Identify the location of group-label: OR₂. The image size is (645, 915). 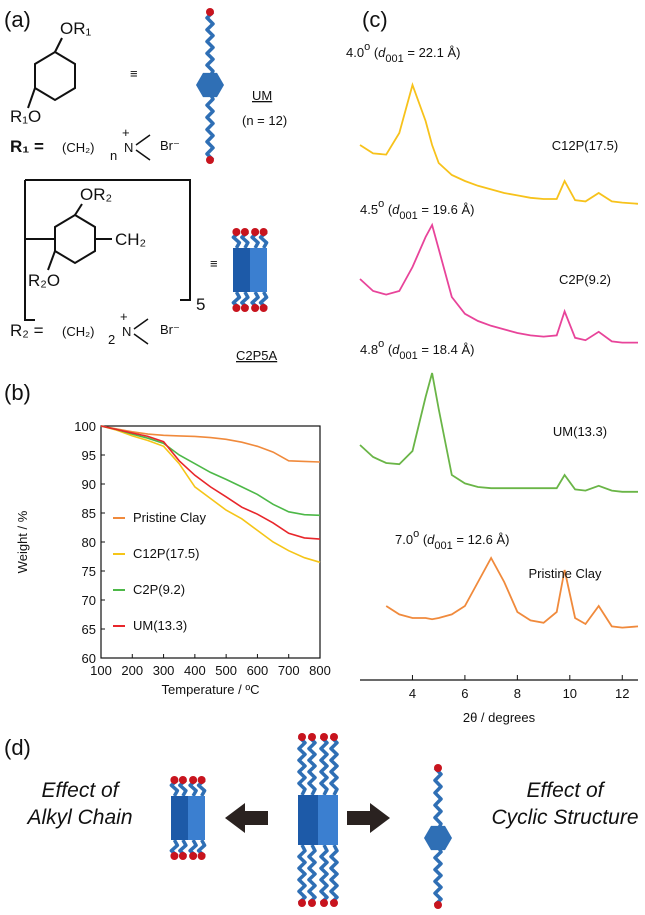
(96, 194).